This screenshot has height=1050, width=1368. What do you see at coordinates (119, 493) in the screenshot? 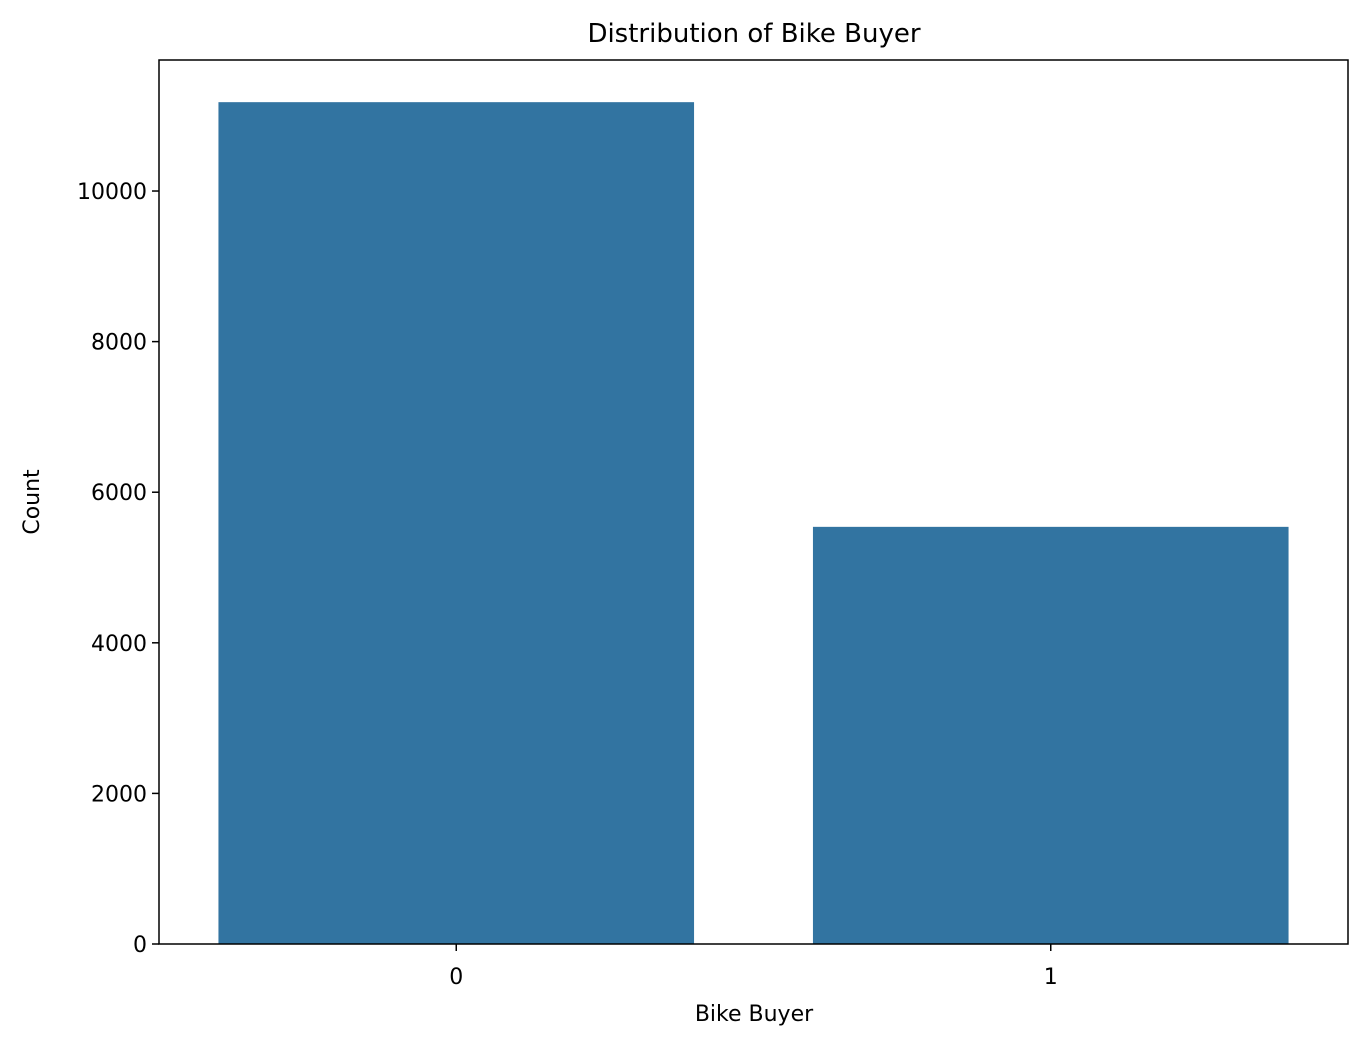
I see `y-tick-label: 6000` at bounding box center [119, 493].